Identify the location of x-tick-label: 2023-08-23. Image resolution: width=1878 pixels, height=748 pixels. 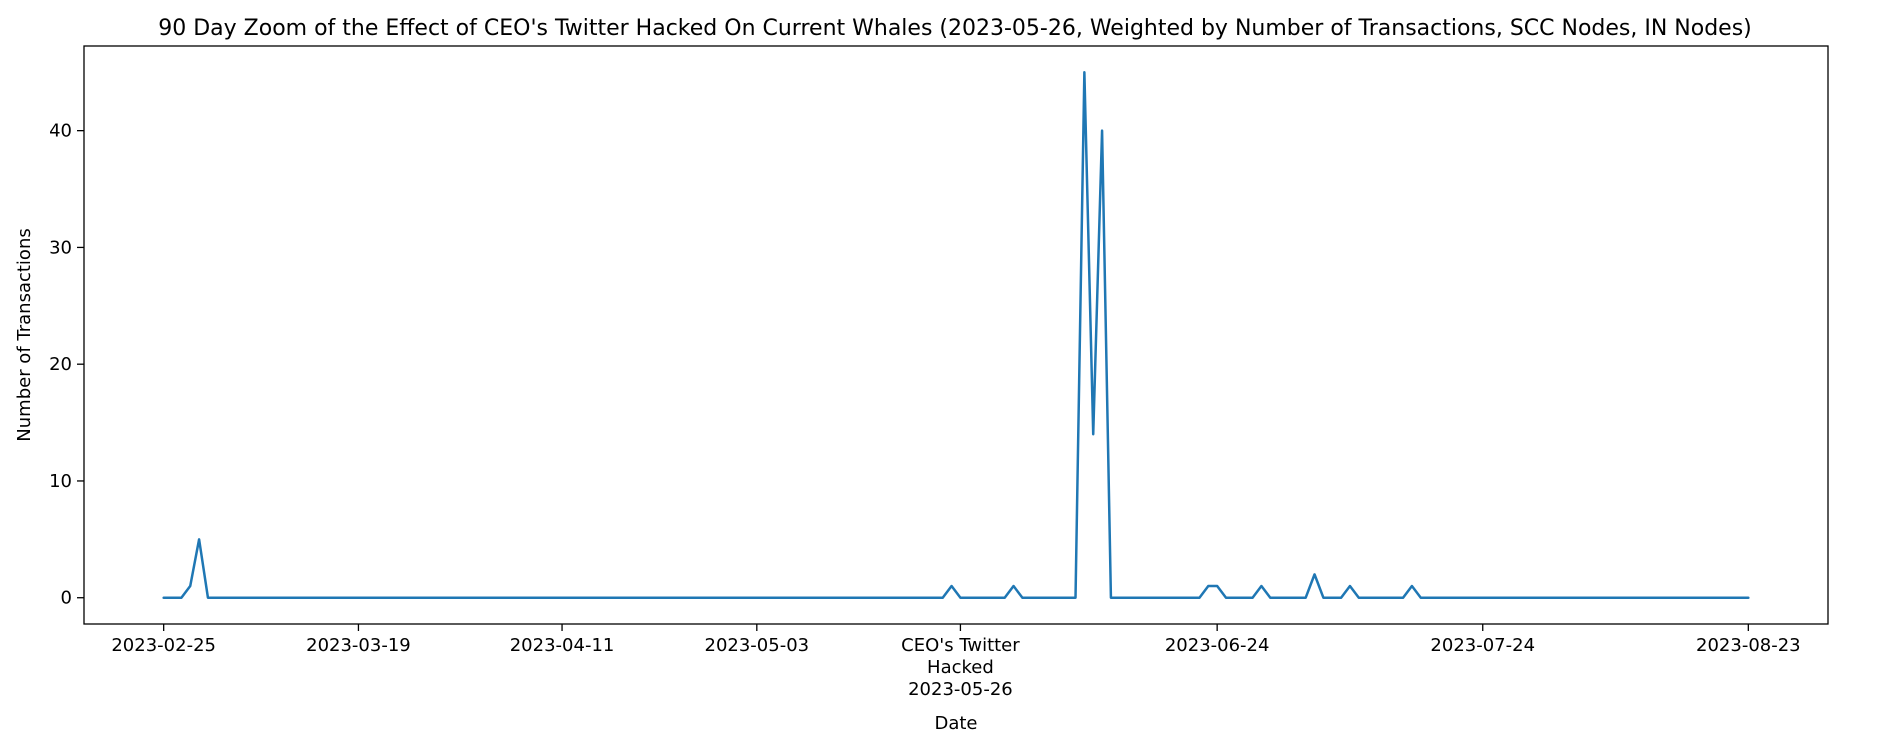
(1748, 645).